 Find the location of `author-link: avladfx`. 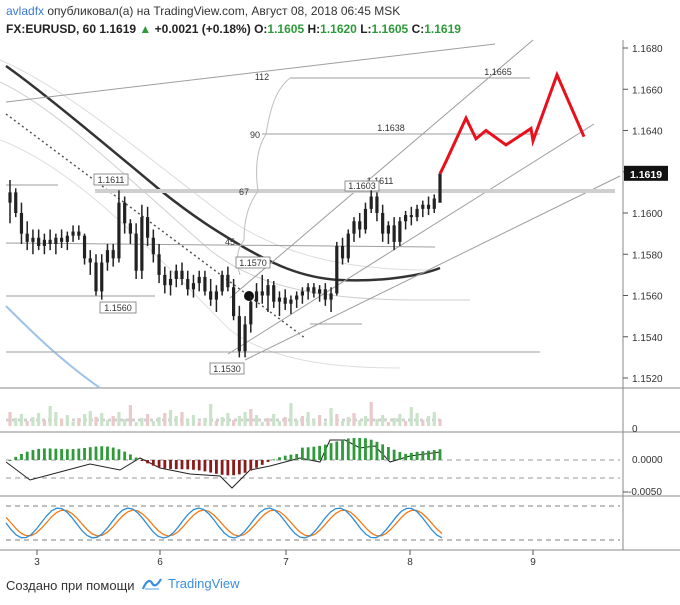

author-link: avladfx is located at coordinates (25, 11).